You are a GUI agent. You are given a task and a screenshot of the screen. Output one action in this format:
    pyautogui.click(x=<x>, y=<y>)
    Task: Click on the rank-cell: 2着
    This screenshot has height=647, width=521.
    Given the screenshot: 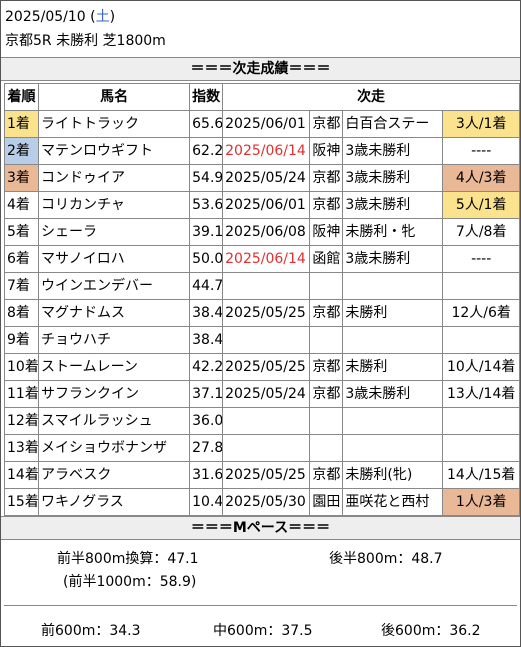 What is the action you would take?
    pyautogui.click(x=21, y=151)
    